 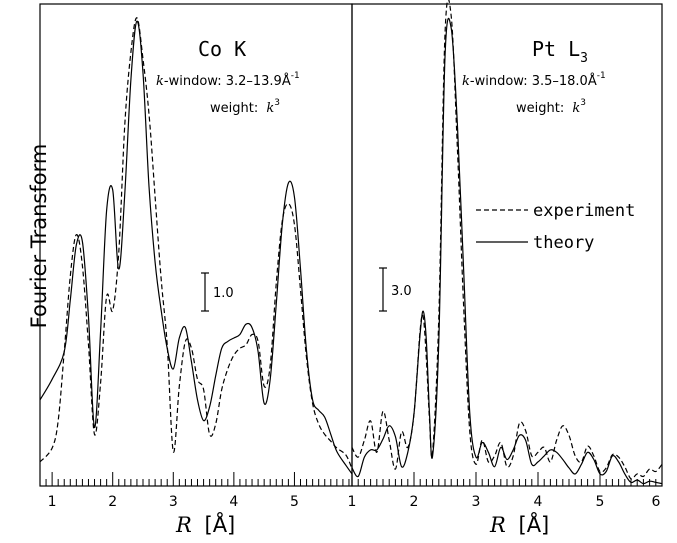 I want to click on co-k-scale-bar: 1.0, so click(x=217, y=292).